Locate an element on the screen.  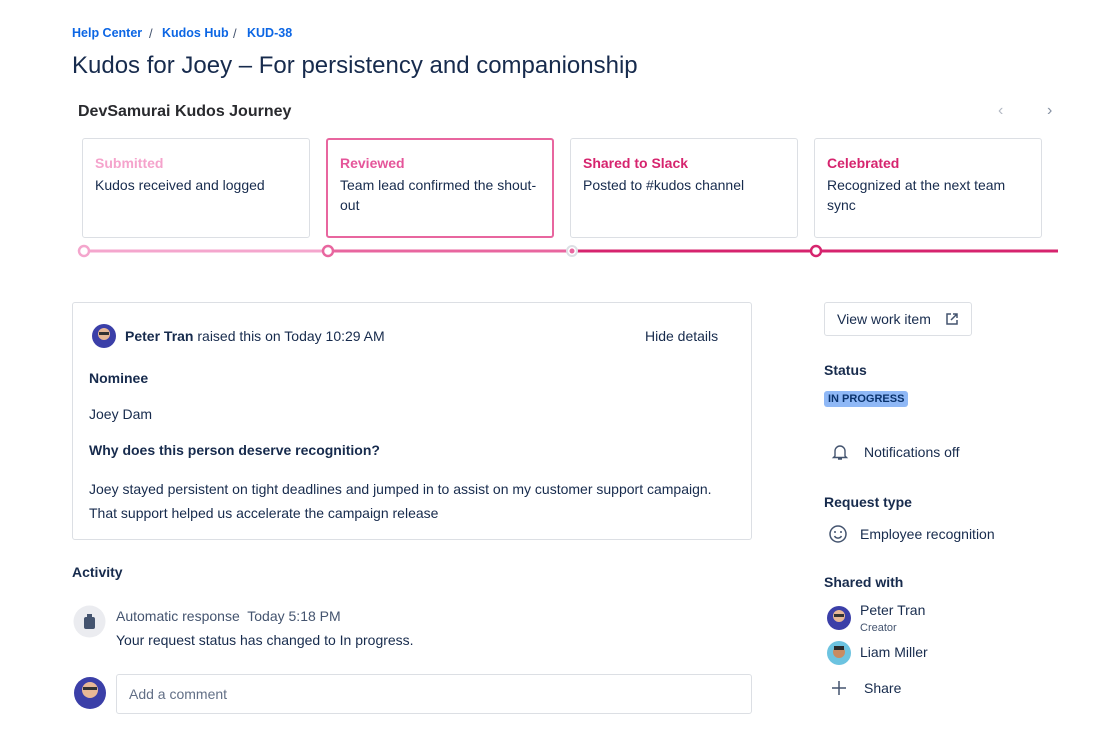
step-label: Celebrated is located at coordinates (863, 163).